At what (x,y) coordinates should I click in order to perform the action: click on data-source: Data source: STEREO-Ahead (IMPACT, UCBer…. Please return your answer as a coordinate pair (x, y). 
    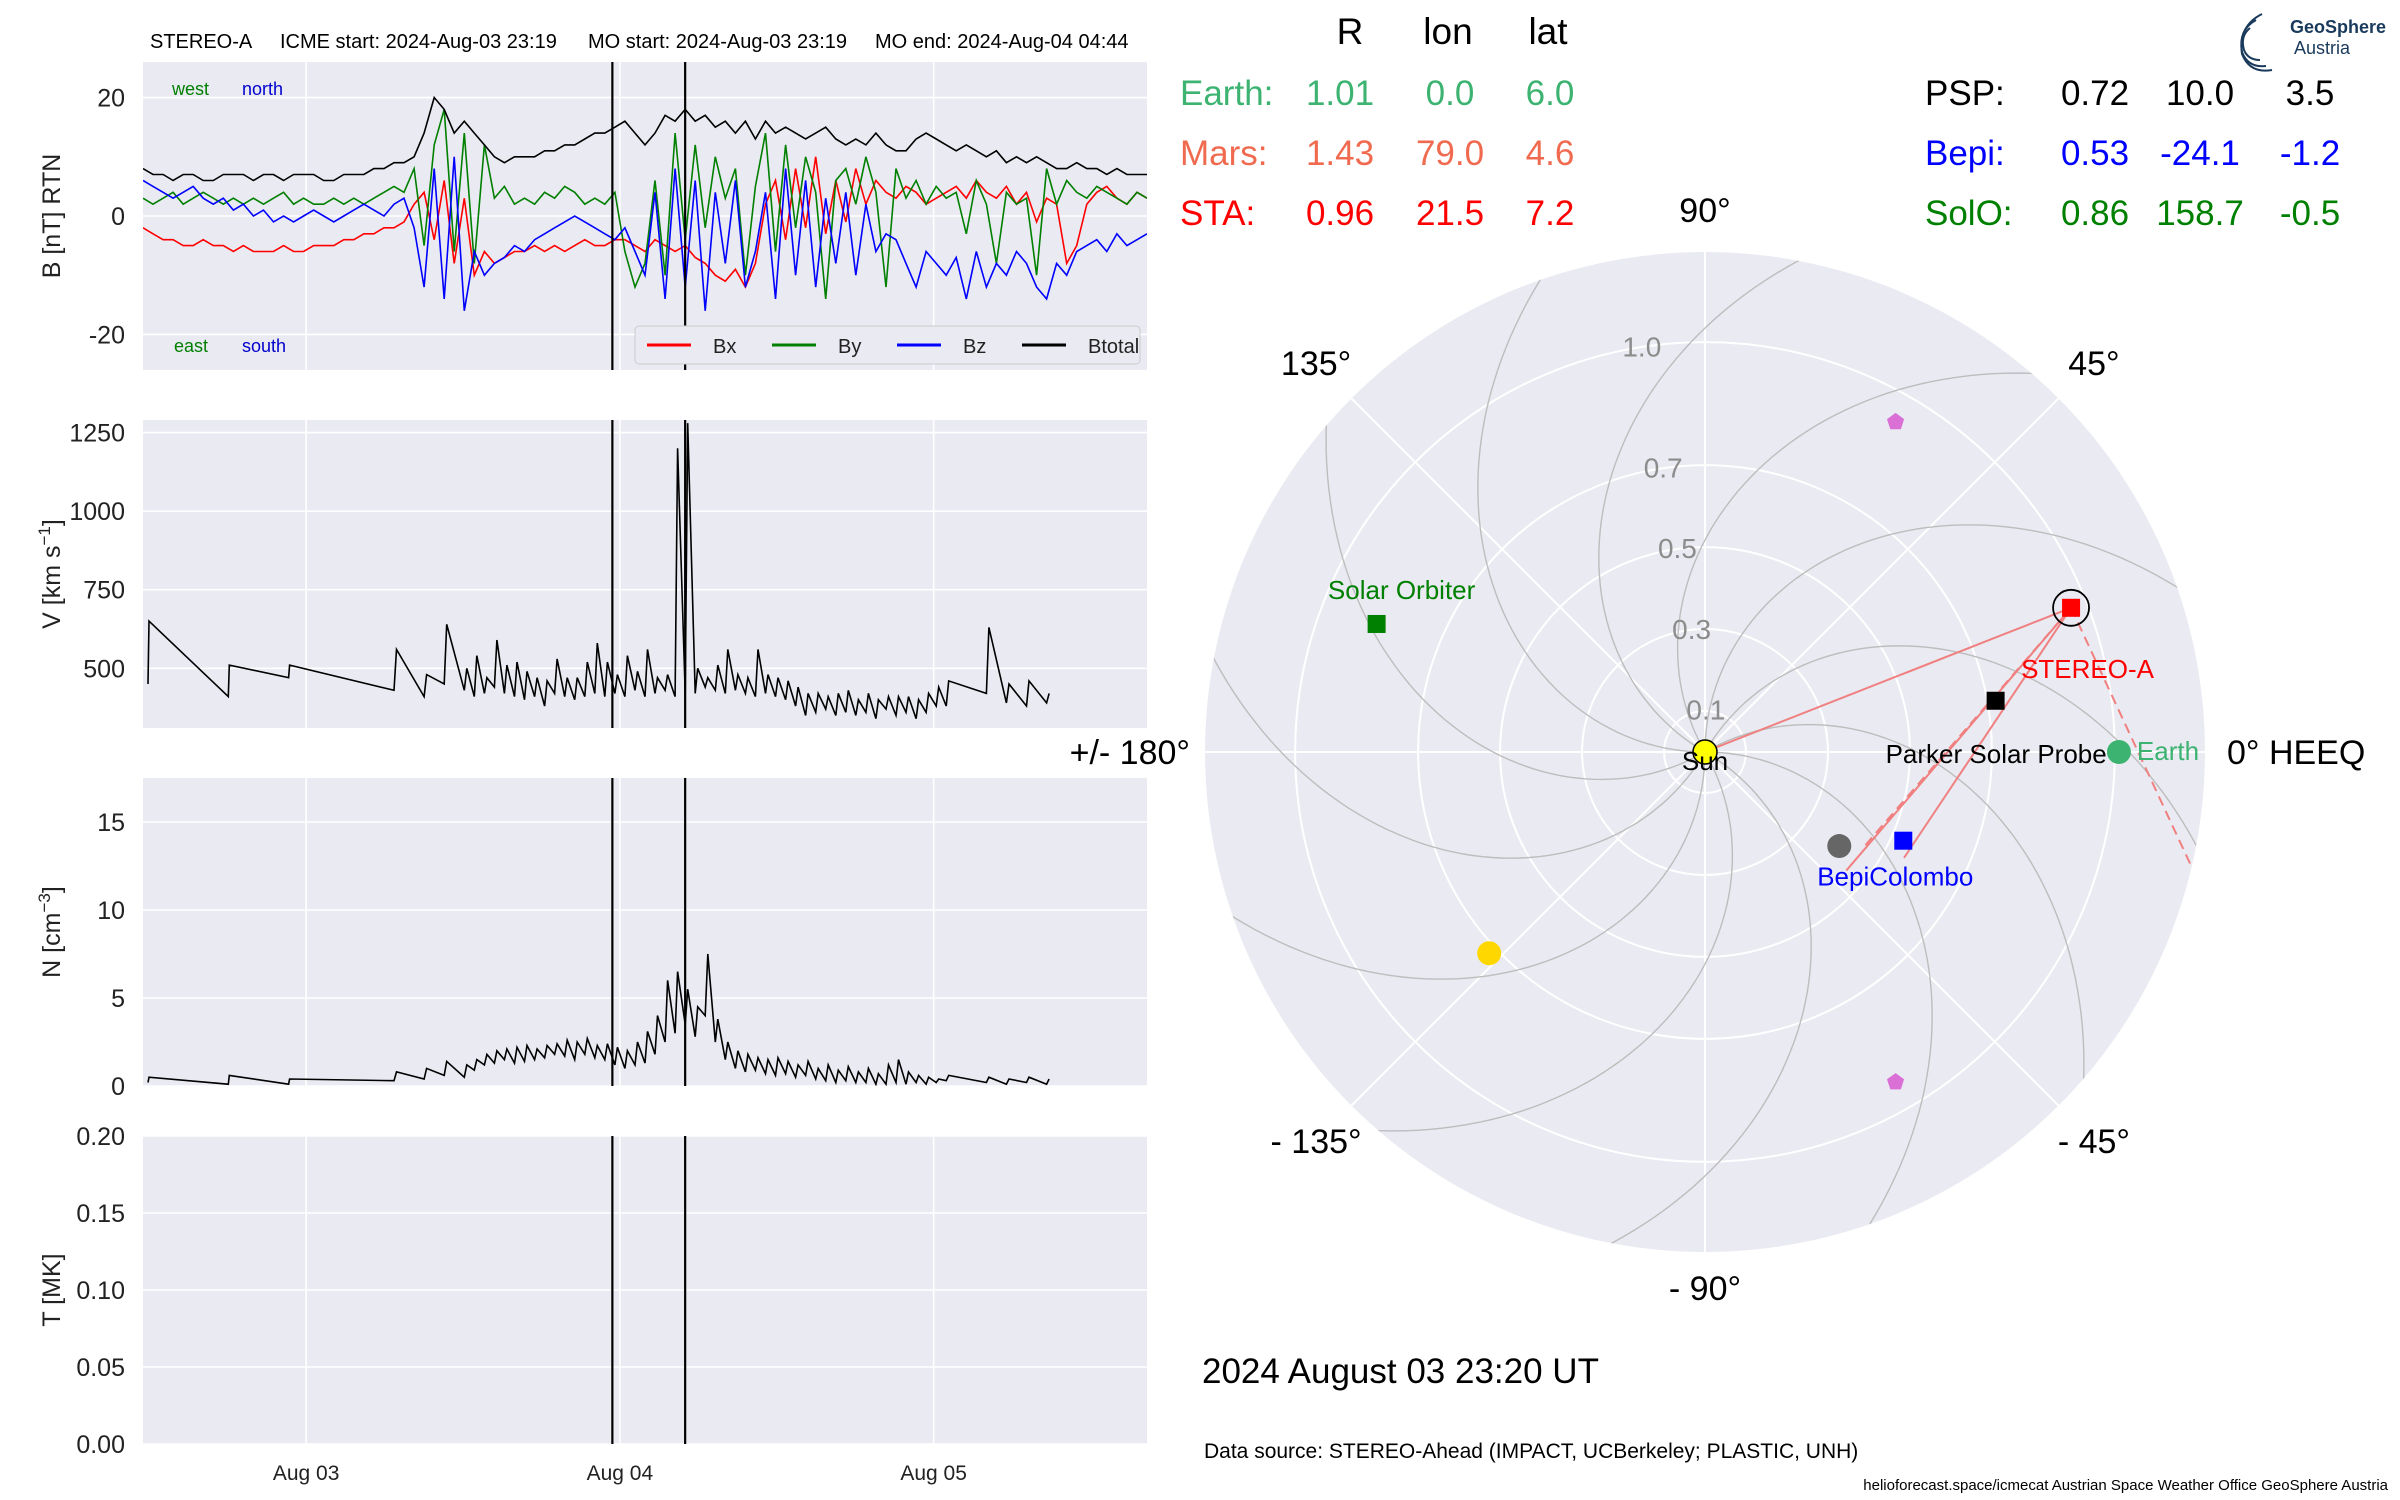
    Looking at the image, I should click on (1531, 1451).